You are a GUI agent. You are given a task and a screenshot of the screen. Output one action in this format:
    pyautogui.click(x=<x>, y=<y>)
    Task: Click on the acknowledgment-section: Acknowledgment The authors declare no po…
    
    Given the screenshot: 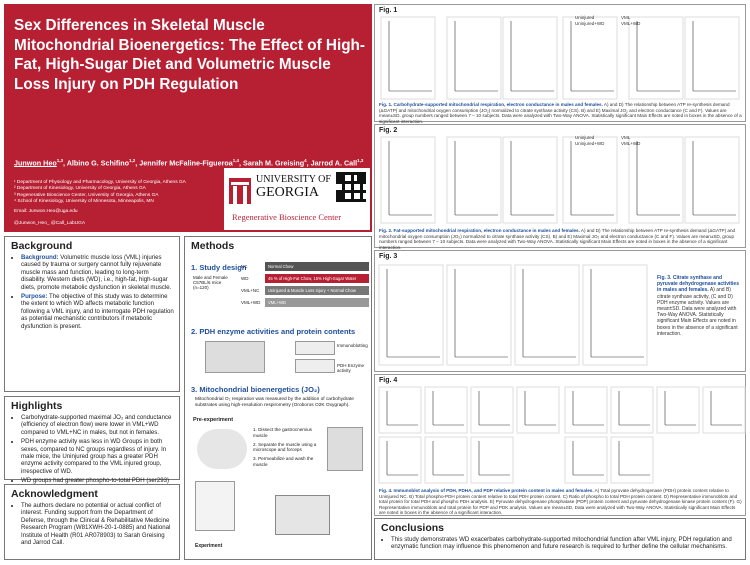 What is the action you would take?
    pyautogui.click(x=92, y=522)
    